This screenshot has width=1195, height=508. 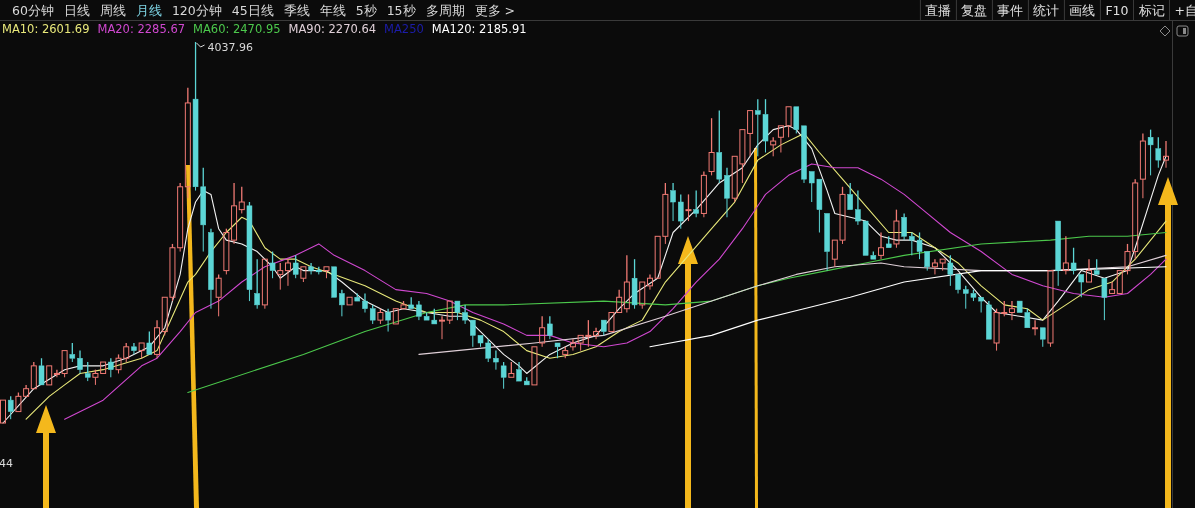 What do you see at coordinates (479, 29) in the screenshot?
I see `text: MA120: 2185.91` at bounding box center [479, 29].